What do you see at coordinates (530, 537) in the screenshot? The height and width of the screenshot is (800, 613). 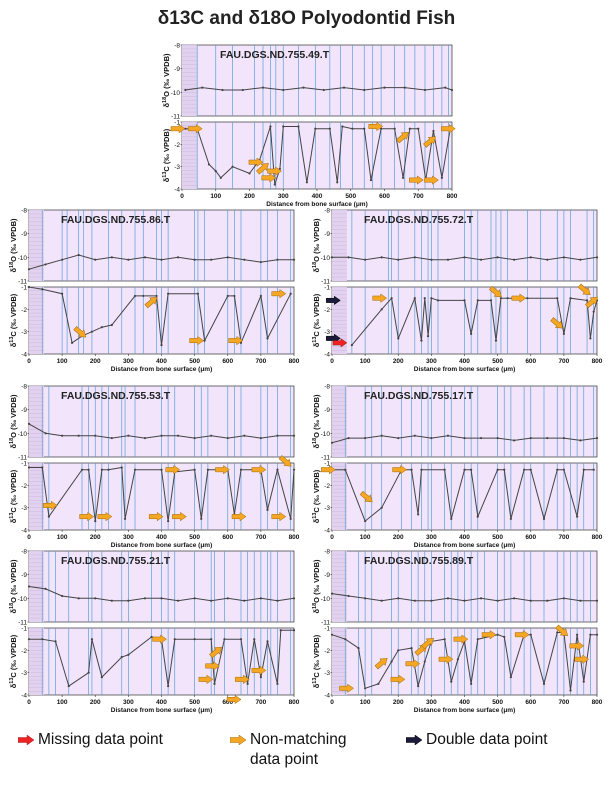 I see `xtick-label: 600` at bounding box center [530, 537].